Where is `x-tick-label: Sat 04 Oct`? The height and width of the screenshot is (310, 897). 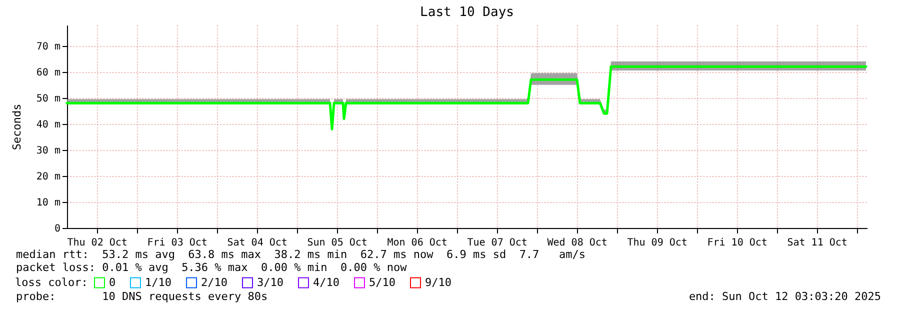
x-tick-label: Sat 04 Oct is located at coordinates (257, 243).